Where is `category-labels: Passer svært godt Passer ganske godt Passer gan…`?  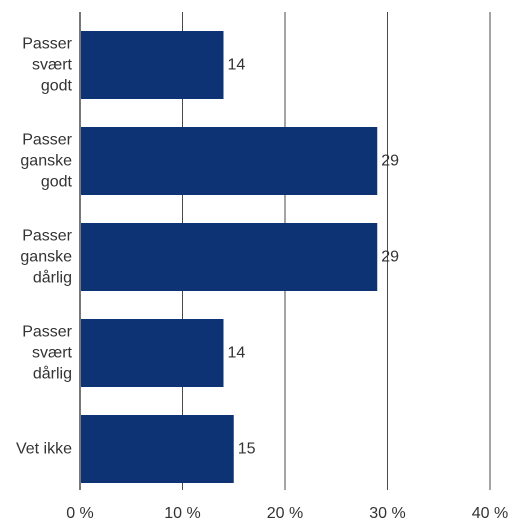 category-labels: Passer svært godt Passer ganske godt Passer gan… is located at coordinates (44, 247).